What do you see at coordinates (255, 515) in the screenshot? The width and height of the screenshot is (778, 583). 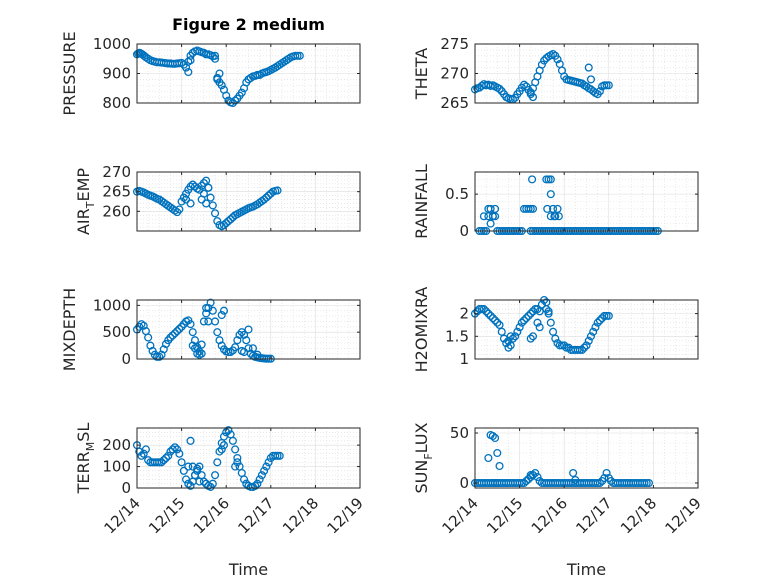 I see `x-tick-label: 12/17` at bounding box center [255, 515].